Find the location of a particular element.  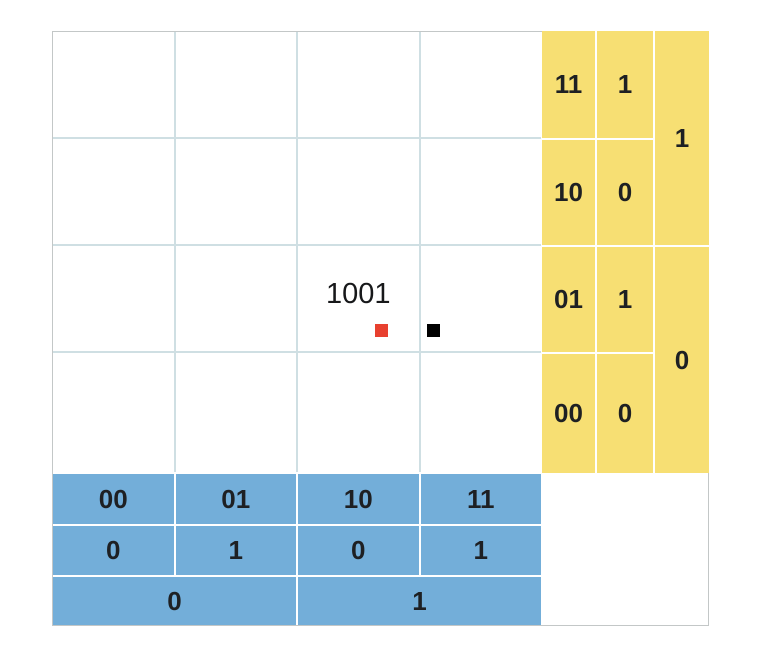

red-square-marker is located at coordinates (381, 330).